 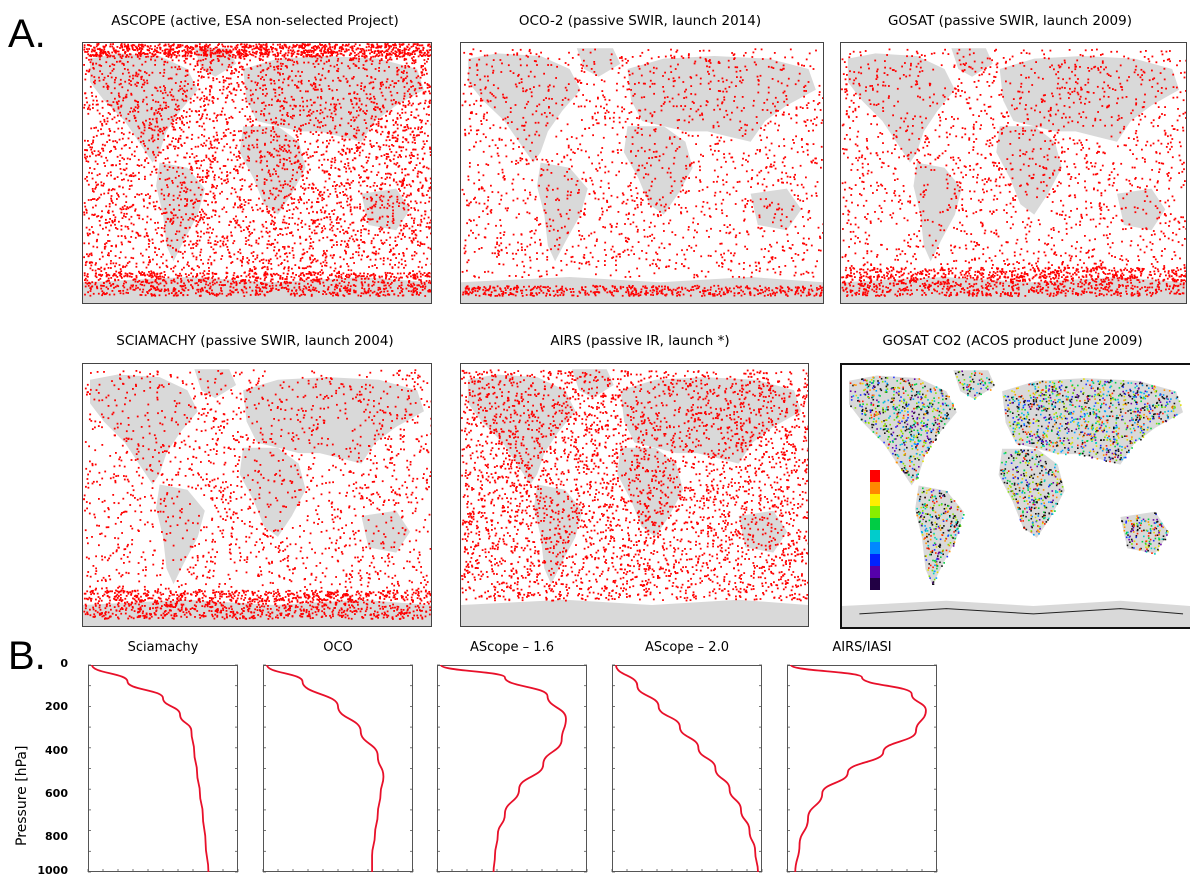 What do you see at coordinates (1012, 341) in the screenshot?
I see `map-title-gosat-co2: GOSAT CO2 (ACOS product June 2009)` at bounding box center [1012, 341].